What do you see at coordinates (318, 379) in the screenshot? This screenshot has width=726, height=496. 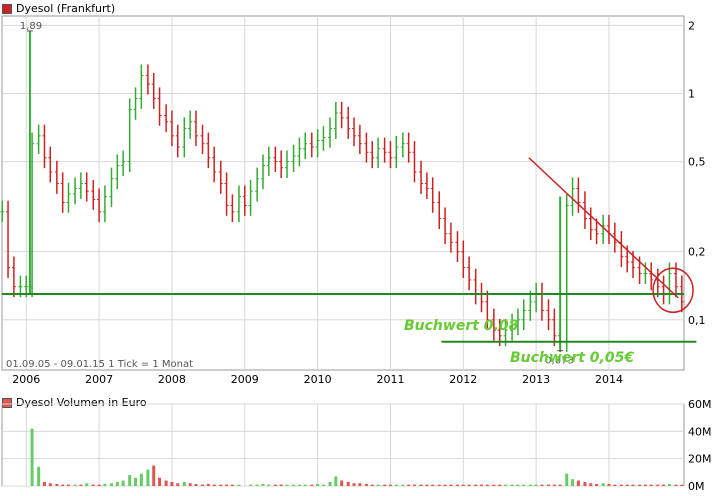 I see `price-x-tick-label: 2010` at bounding box center [318, 379].